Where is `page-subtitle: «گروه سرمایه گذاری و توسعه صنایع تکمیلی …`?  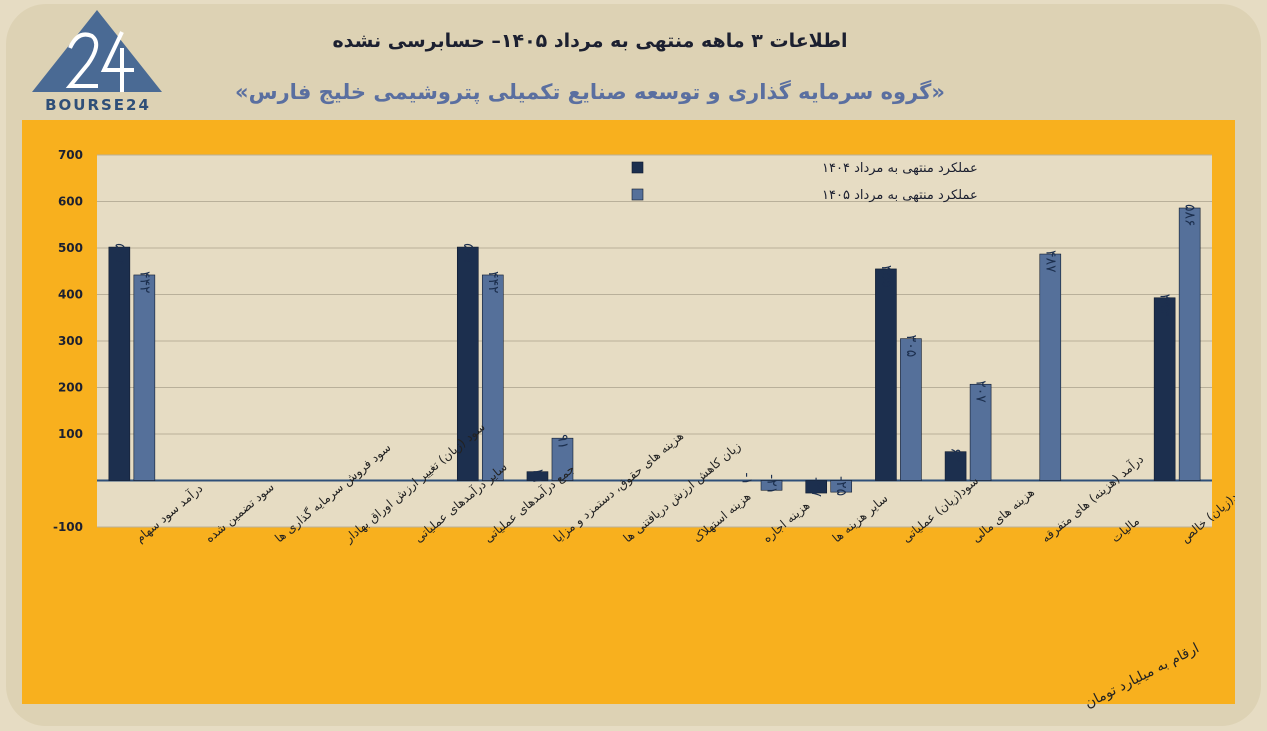
page-subtitle: «گروه سرمایه گذاری و توسعه صنایع تکمیلی … is located at coordinates (590, 92).